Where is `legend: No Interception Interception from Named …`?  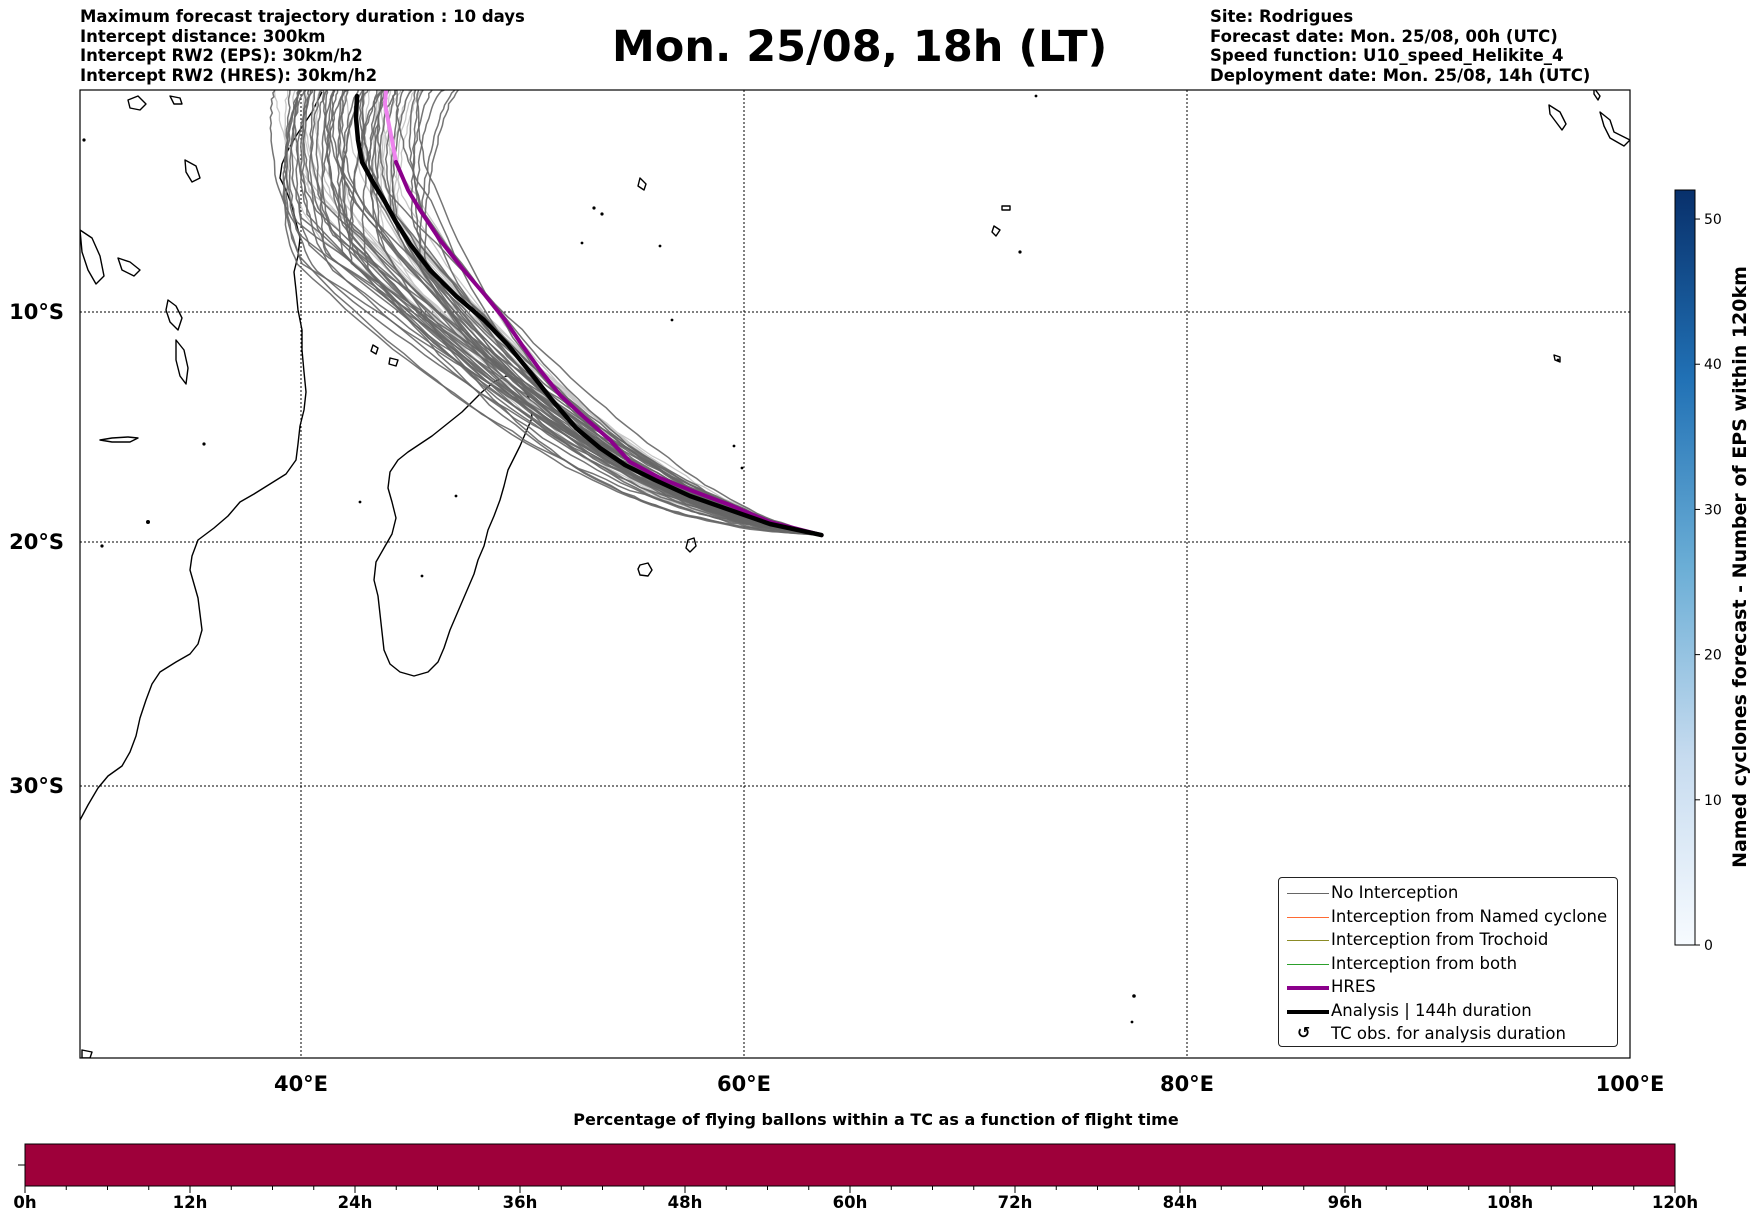 legend: No Interception Interception from Named … is located at coordinates (1448, 962).